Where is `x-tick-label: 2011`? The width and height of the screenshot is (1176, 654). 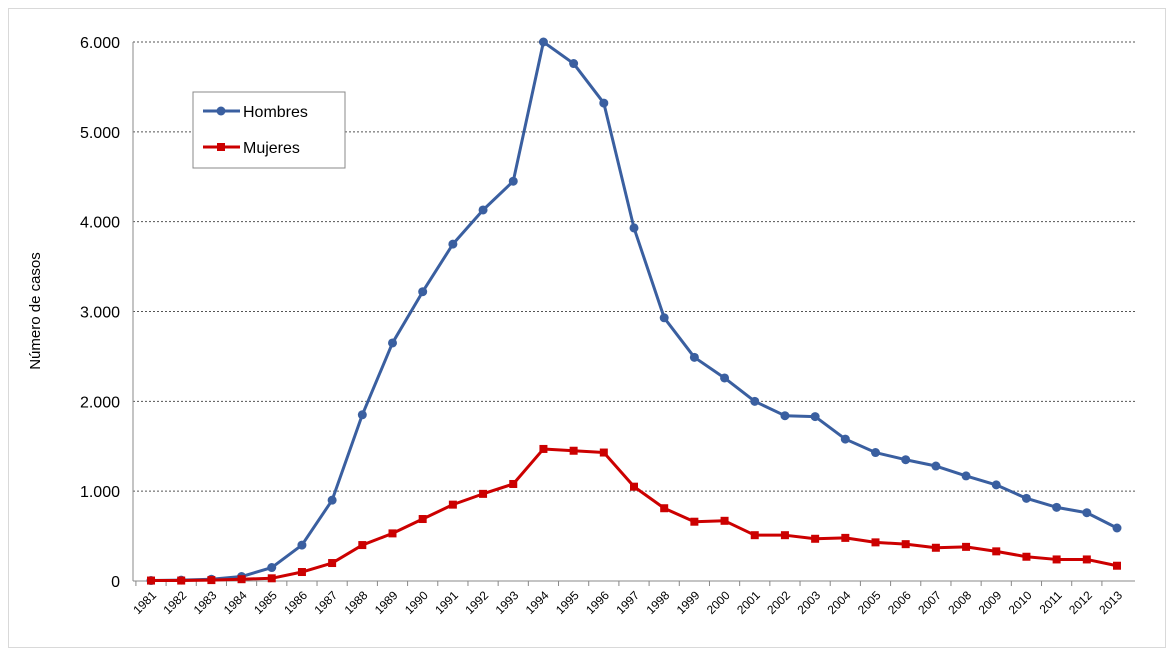
x-tick-label: 2011 is located at coordinates (1051, 602).